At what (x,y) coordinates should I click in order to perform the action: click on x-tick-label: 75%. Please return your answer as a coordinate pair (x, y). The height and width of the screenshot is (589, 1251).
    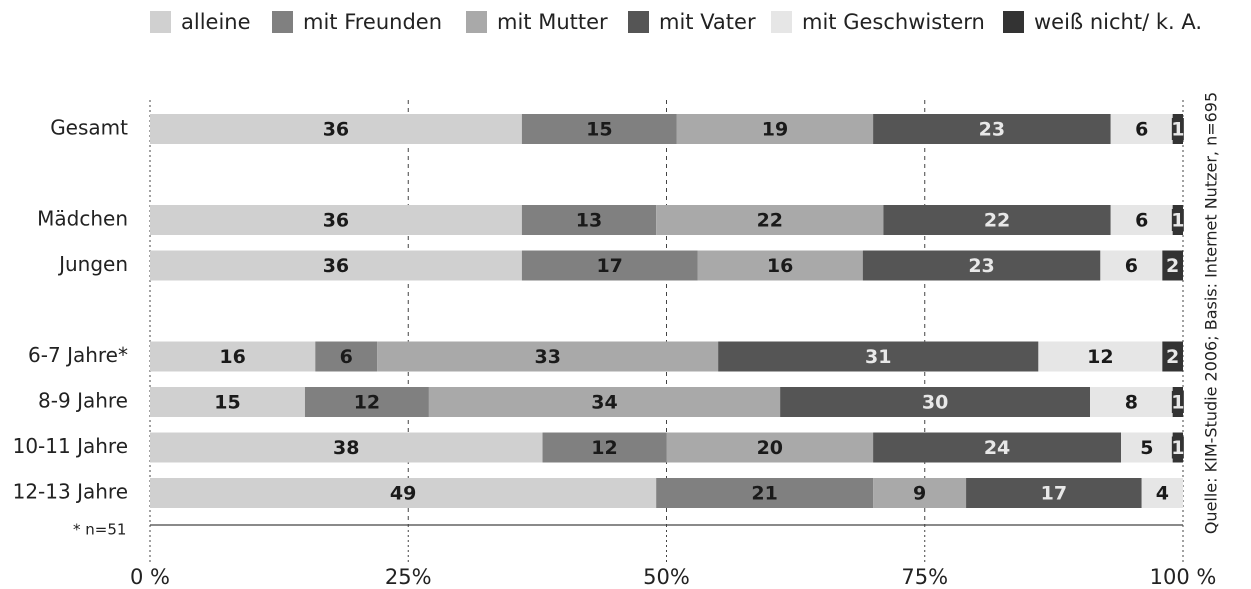
    Looking at the image, I should click on (924, 577).